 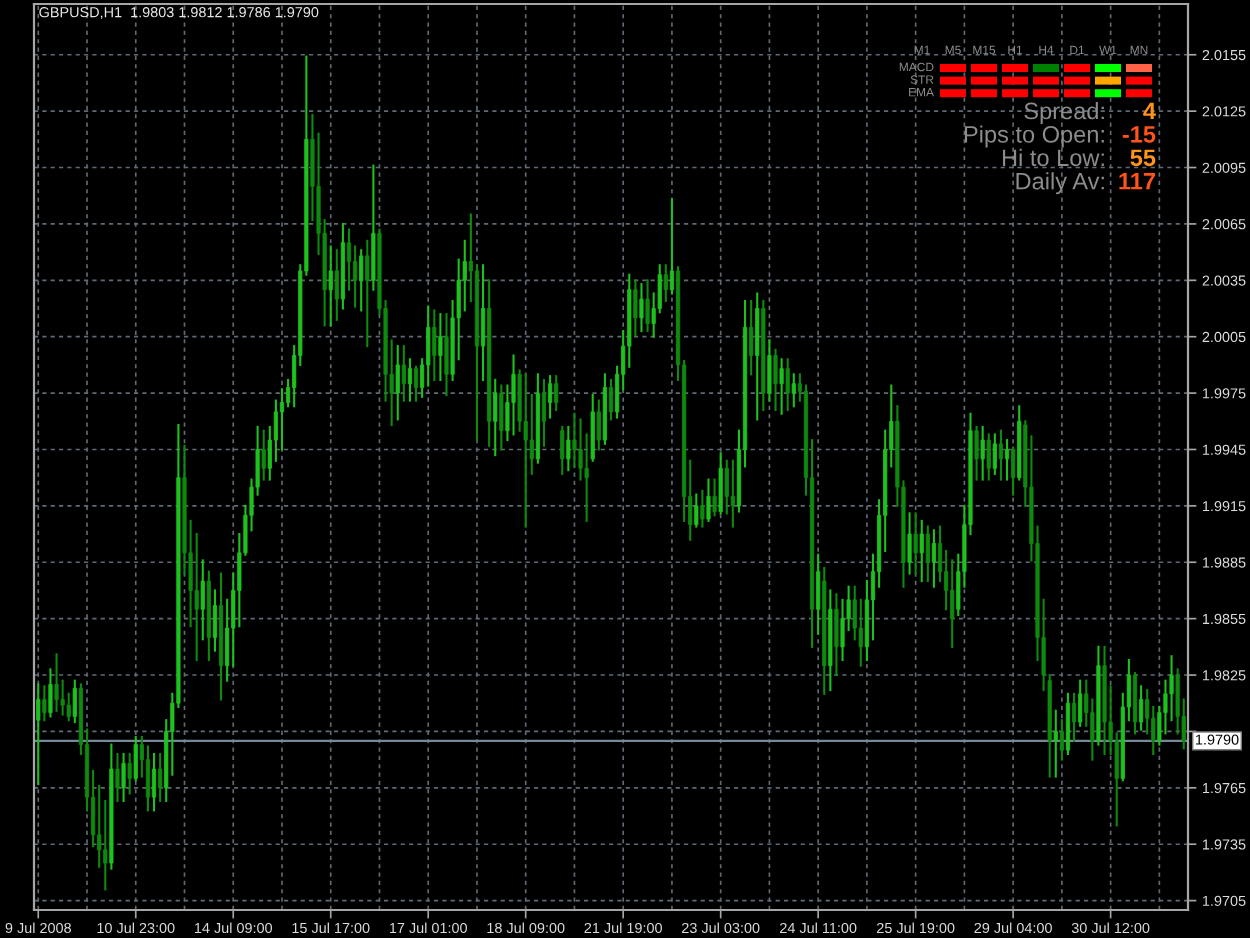 What do you see at coordinates (1139, 134) in the screenshot?
I see `annotation: -15` at bounding box center [1139, 134].